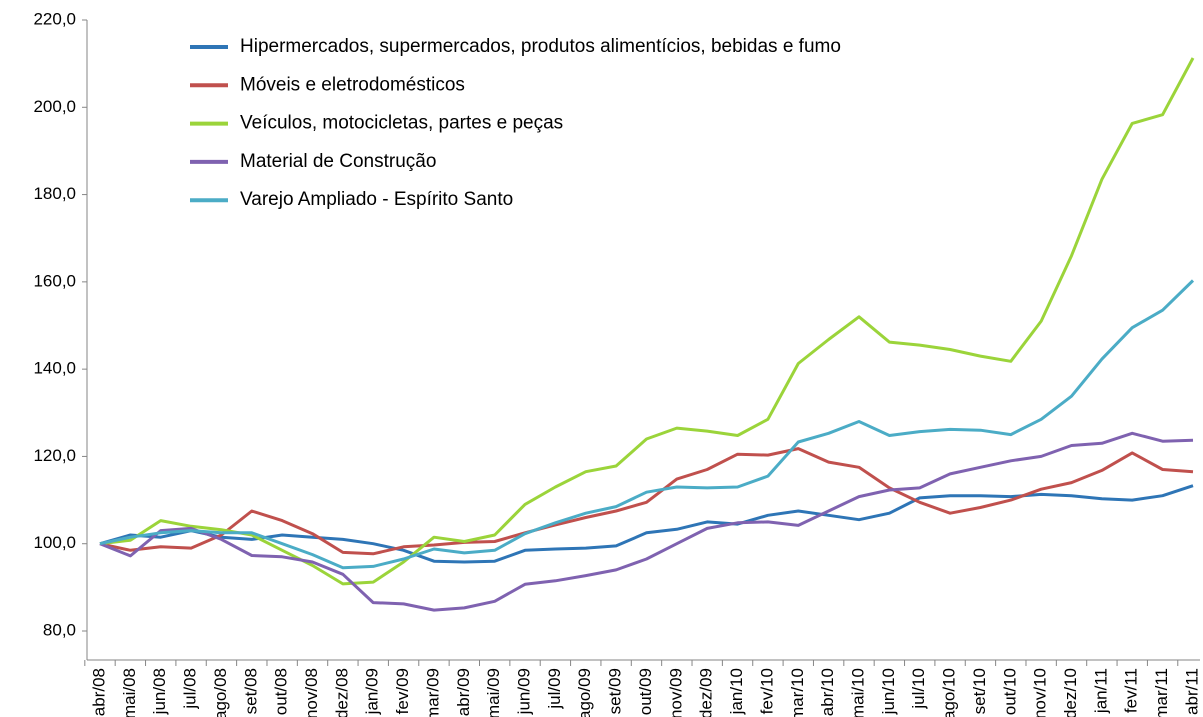  What do you see at coordinates (250, 691) in the screenshot?
I see `x-tick-label: set/08` at bounding box center [250, 691].